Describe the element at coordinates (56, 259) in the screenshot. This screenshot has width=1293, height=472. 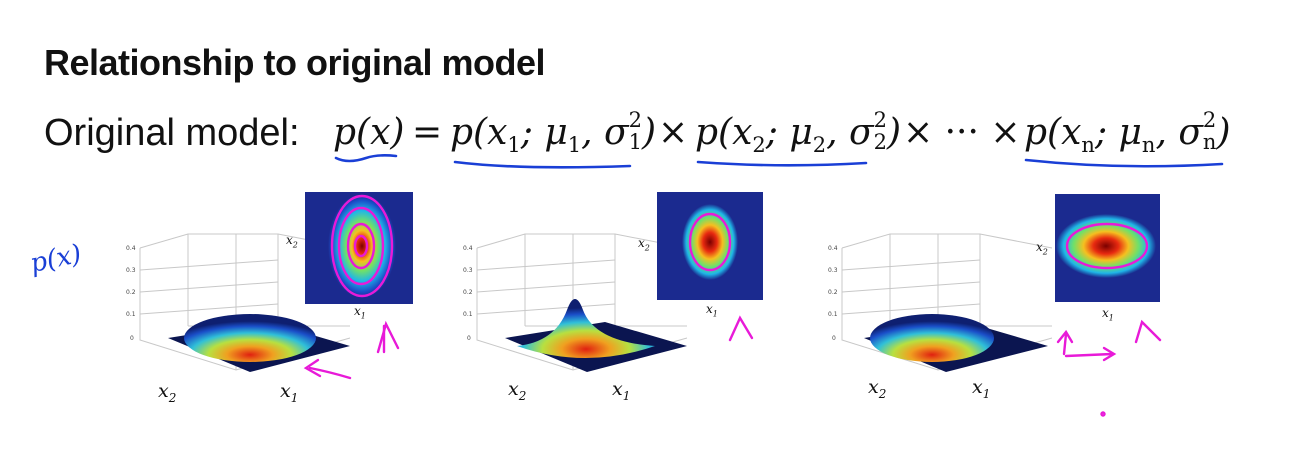
I see `handwritten-px-annotation: p(x)` at that location.